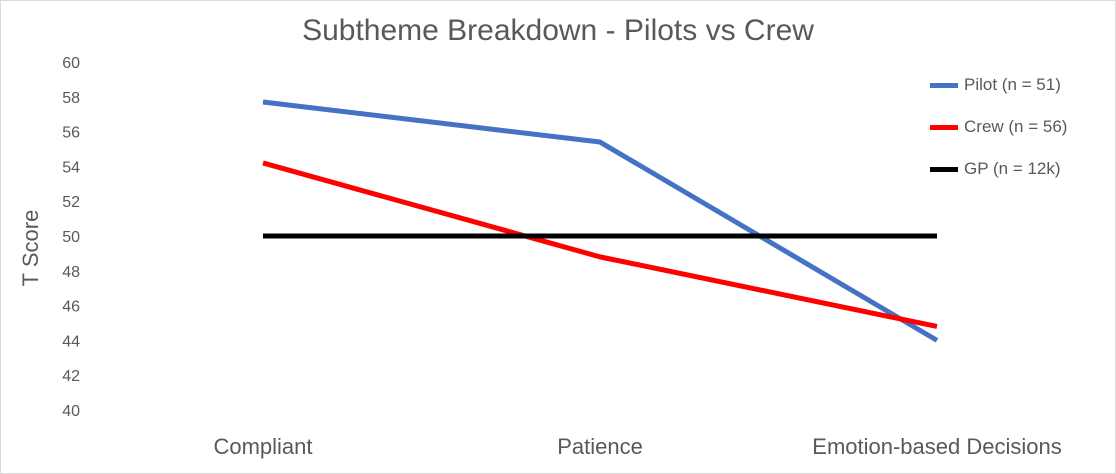  Describe the element at coordinates (1016, 126) in the screenshot. I see `legend-label: Crew (n = 56)` at that location.